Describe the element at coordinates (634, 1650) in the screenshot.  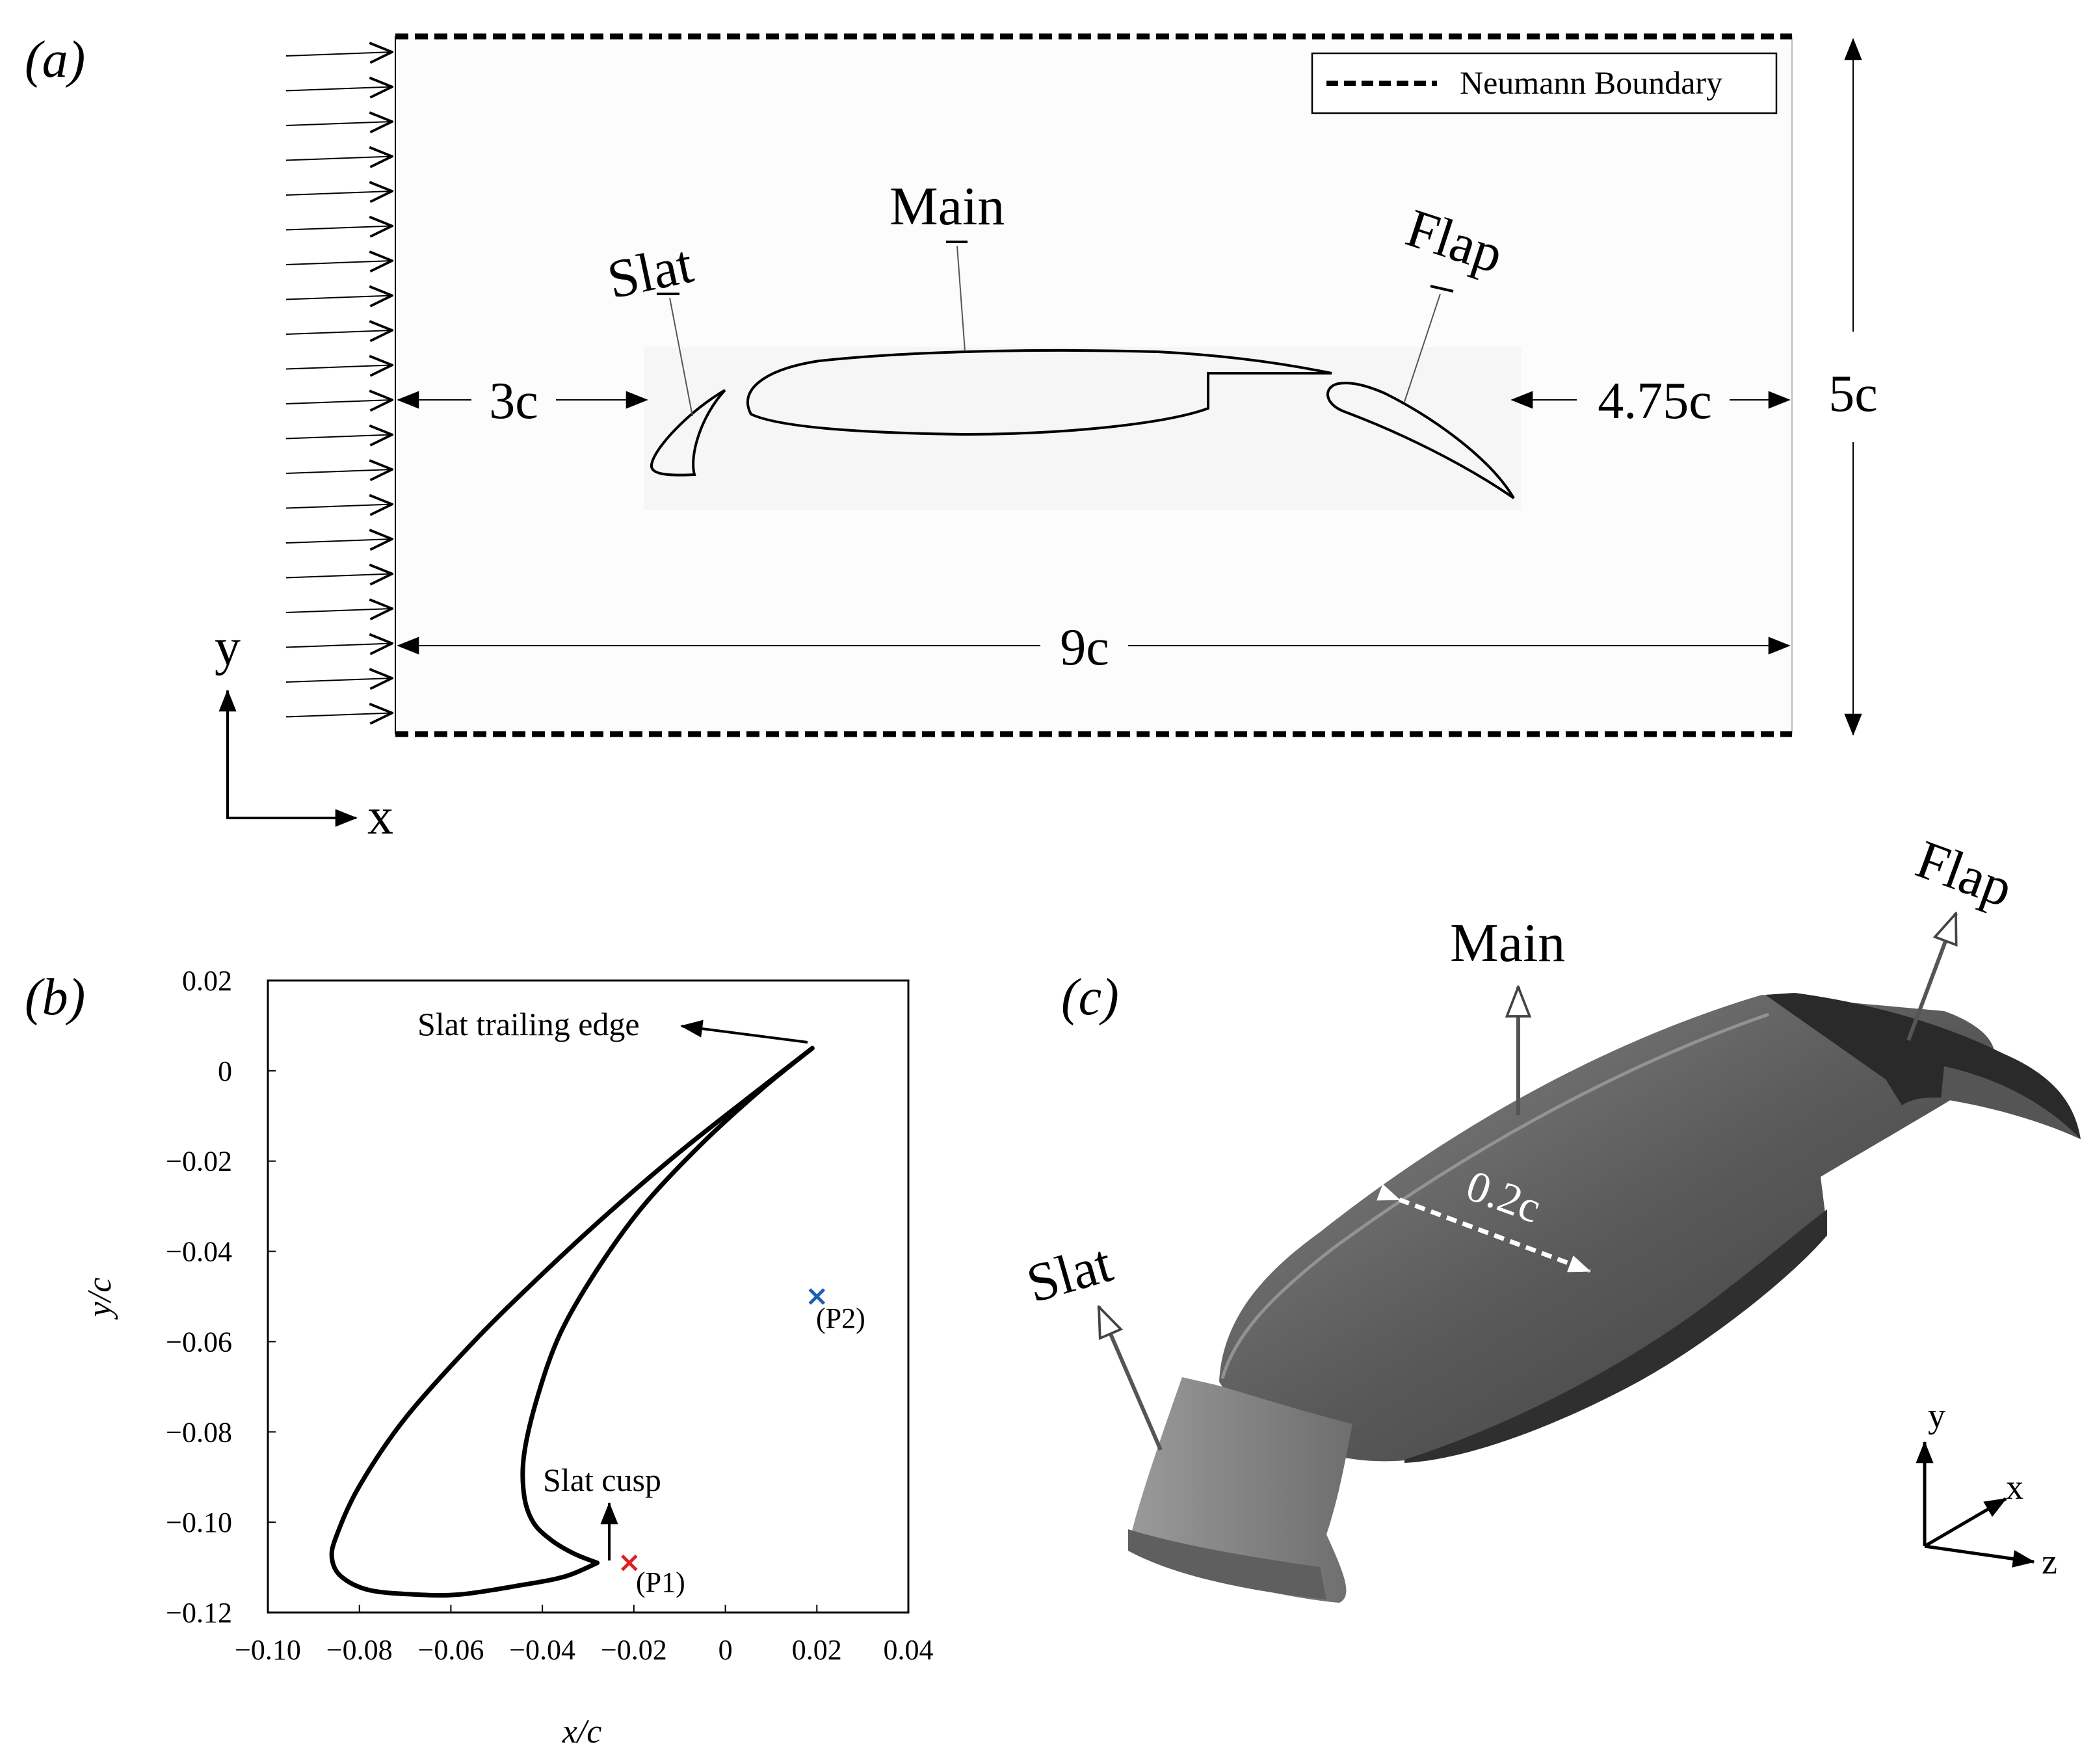
I see `x-tick-label: −0.02` at that location.